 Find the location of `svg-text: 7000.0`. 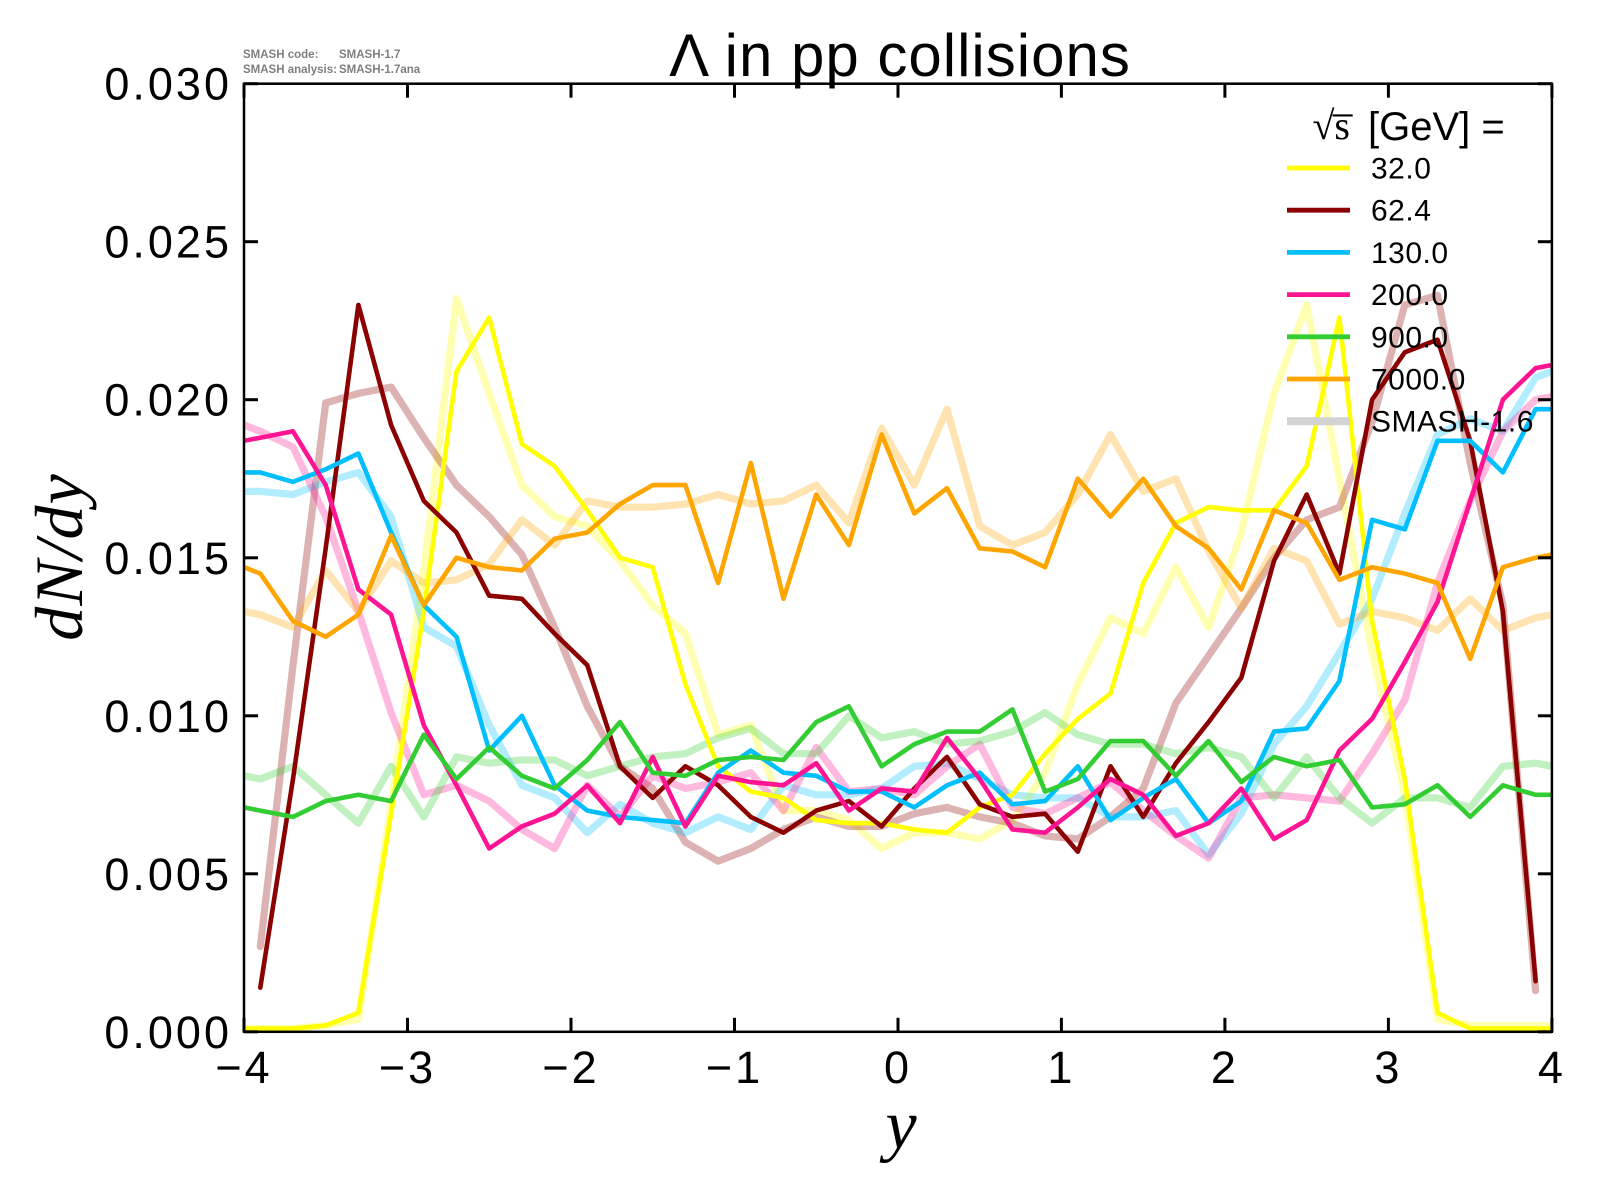

svg-text: 7000.0 is located at coordinates (1418, 380).